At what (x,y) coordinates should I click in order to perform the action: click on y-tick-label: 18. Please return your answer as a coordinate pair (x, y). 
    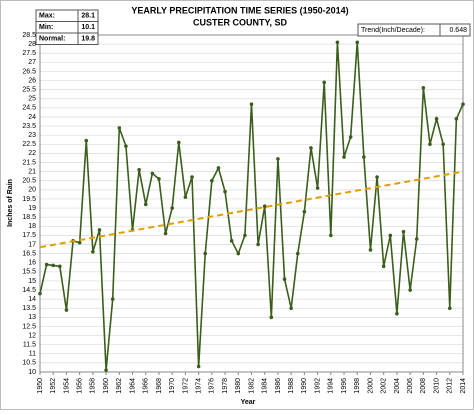
    Looking at the image, I should click on (32, 226).